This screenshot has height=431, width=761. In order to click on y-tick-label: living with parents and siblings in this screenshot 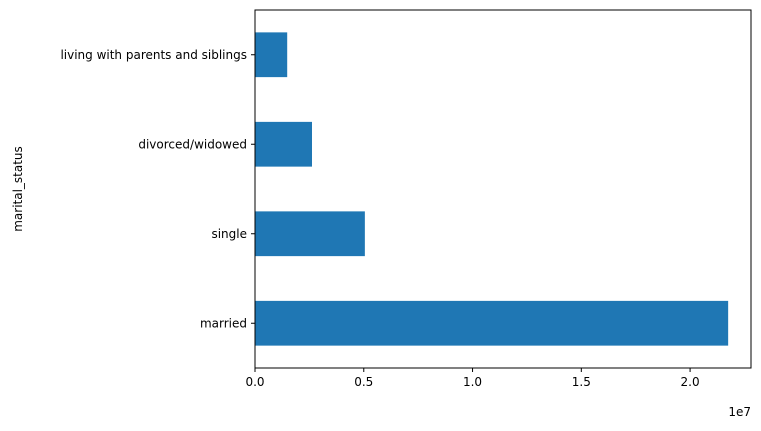, I will do `click(153, 55)`.